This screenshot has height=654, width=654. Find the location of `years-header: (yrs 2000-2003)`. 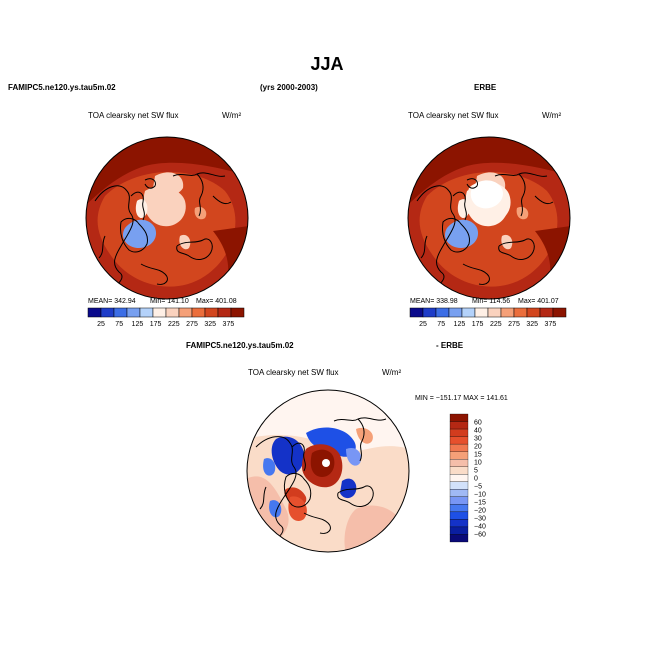

years-header: (yrs 2000-2003) is located at coordinates (289, 87).